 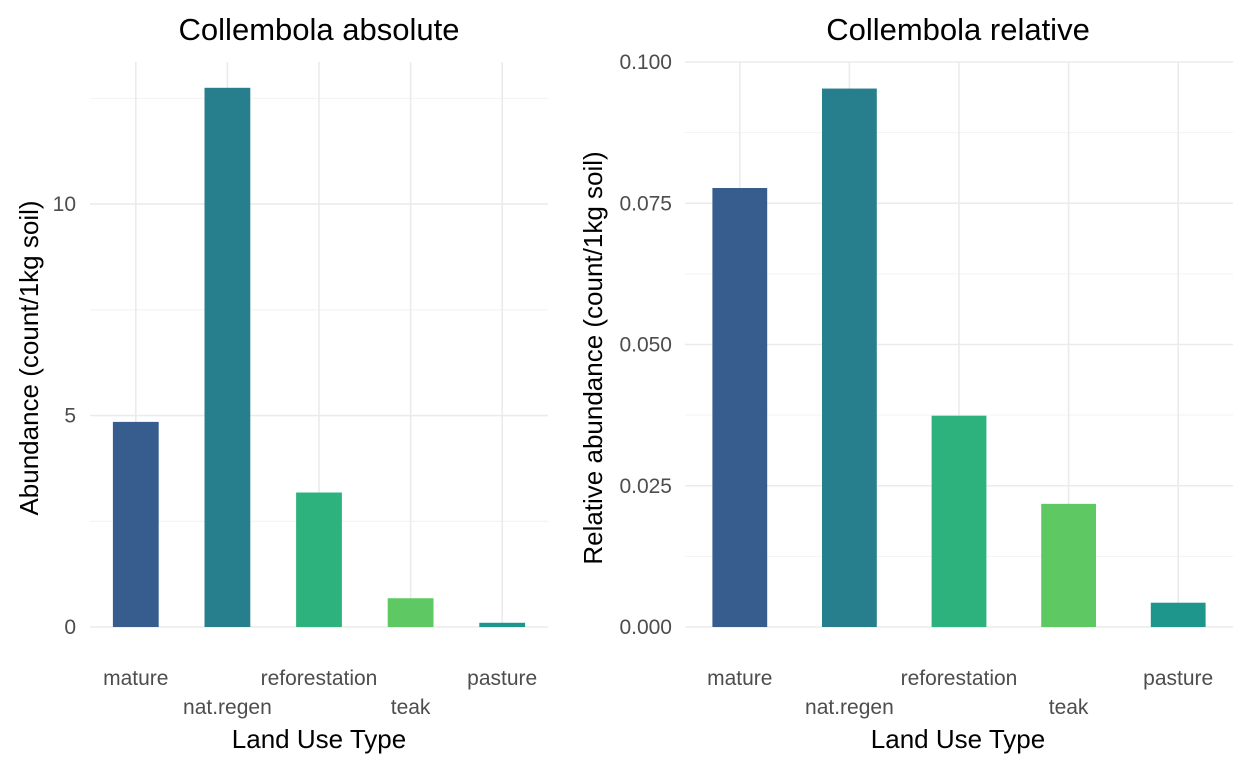 What do you see at coordinates (593, 357) in the screenshot?
I see `y-axis-title: Relative abundance (count/1kg soil)` at bounding box center [593, 357].